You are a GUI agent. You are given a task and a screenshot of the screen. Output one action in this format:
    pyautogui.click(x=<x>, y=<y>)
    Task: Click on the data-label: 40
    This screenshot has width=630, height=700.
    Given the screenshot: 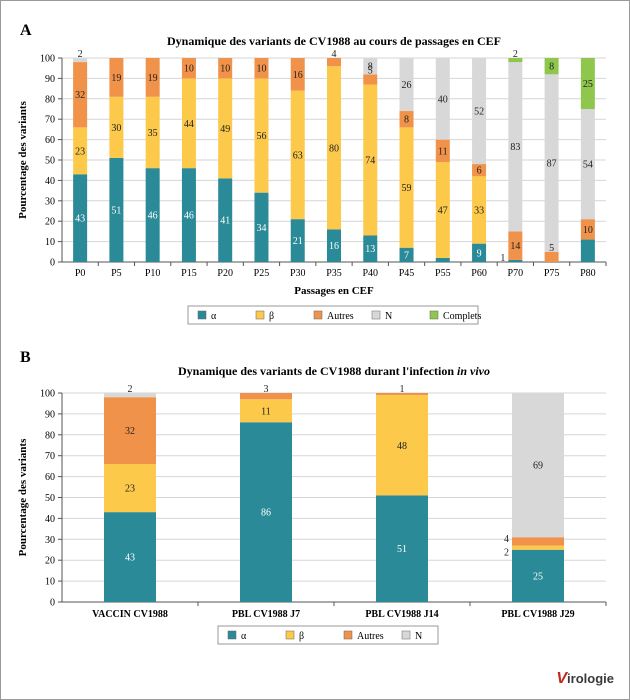 What is the action you would take?
    pyautogui.click(x=443, y=99)
    